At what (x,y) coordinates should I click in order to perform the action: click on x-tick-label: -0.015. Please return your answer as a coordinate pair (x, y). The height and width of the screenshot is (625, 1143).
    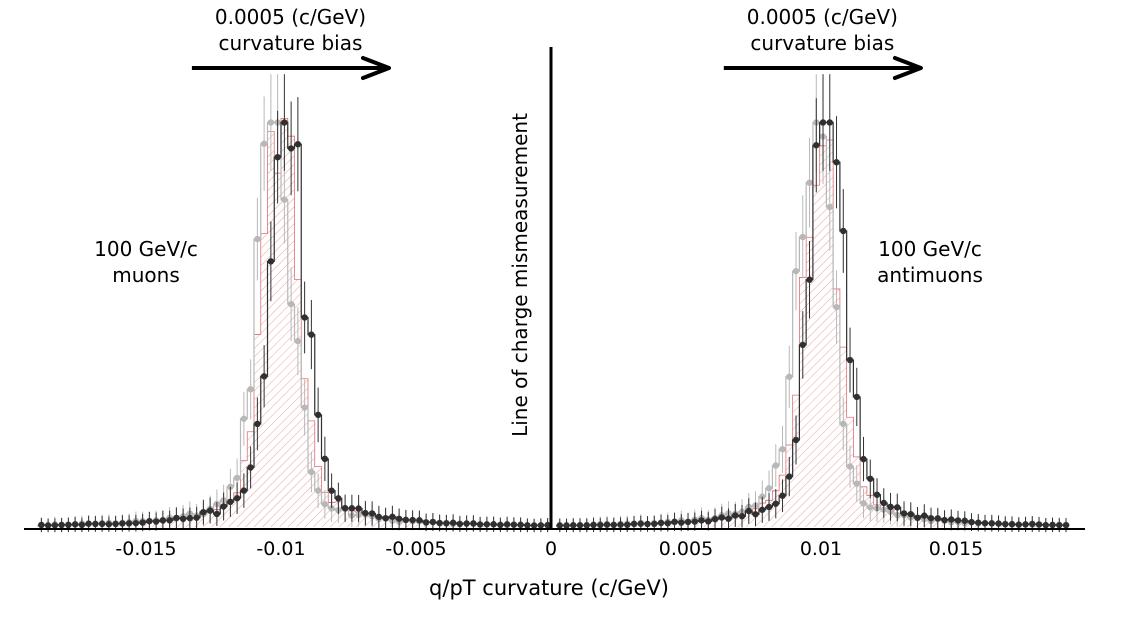
    Looking at the image, I should click on (145, 549).